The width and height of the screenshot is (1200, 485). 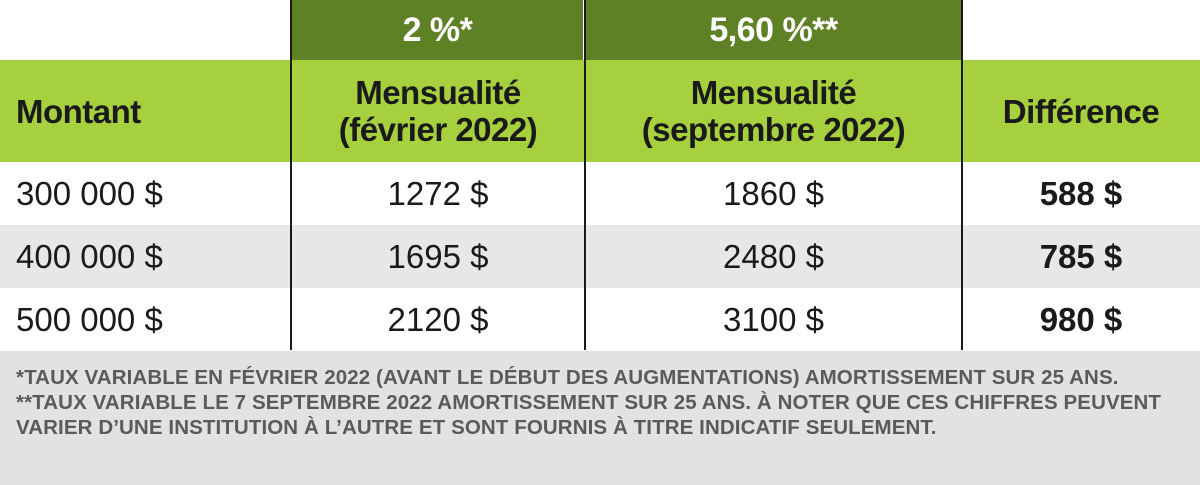 What do you see at coordinates (438, 129) in the screenshot?
I see `header-mensualite-fevrier-line2: (février 2022)` at bounding box center [438, 129].